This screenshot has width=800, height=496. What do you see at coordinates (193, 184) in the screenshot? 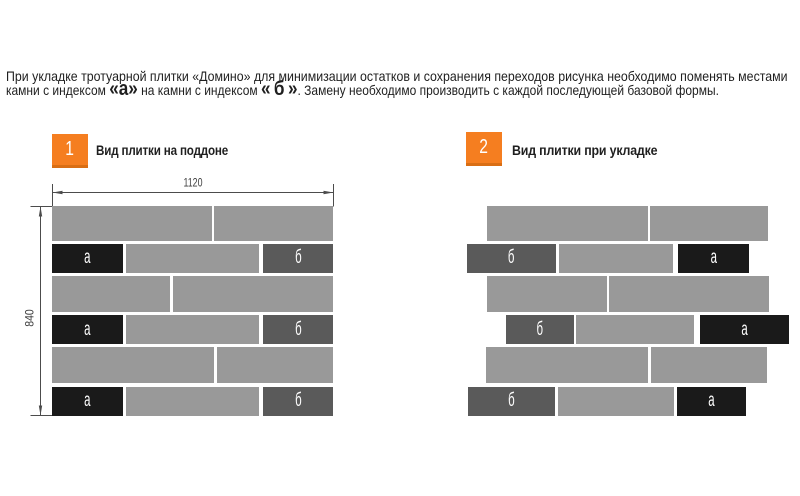
I see `svg-text: 1120` at bounding box center [193, 184].